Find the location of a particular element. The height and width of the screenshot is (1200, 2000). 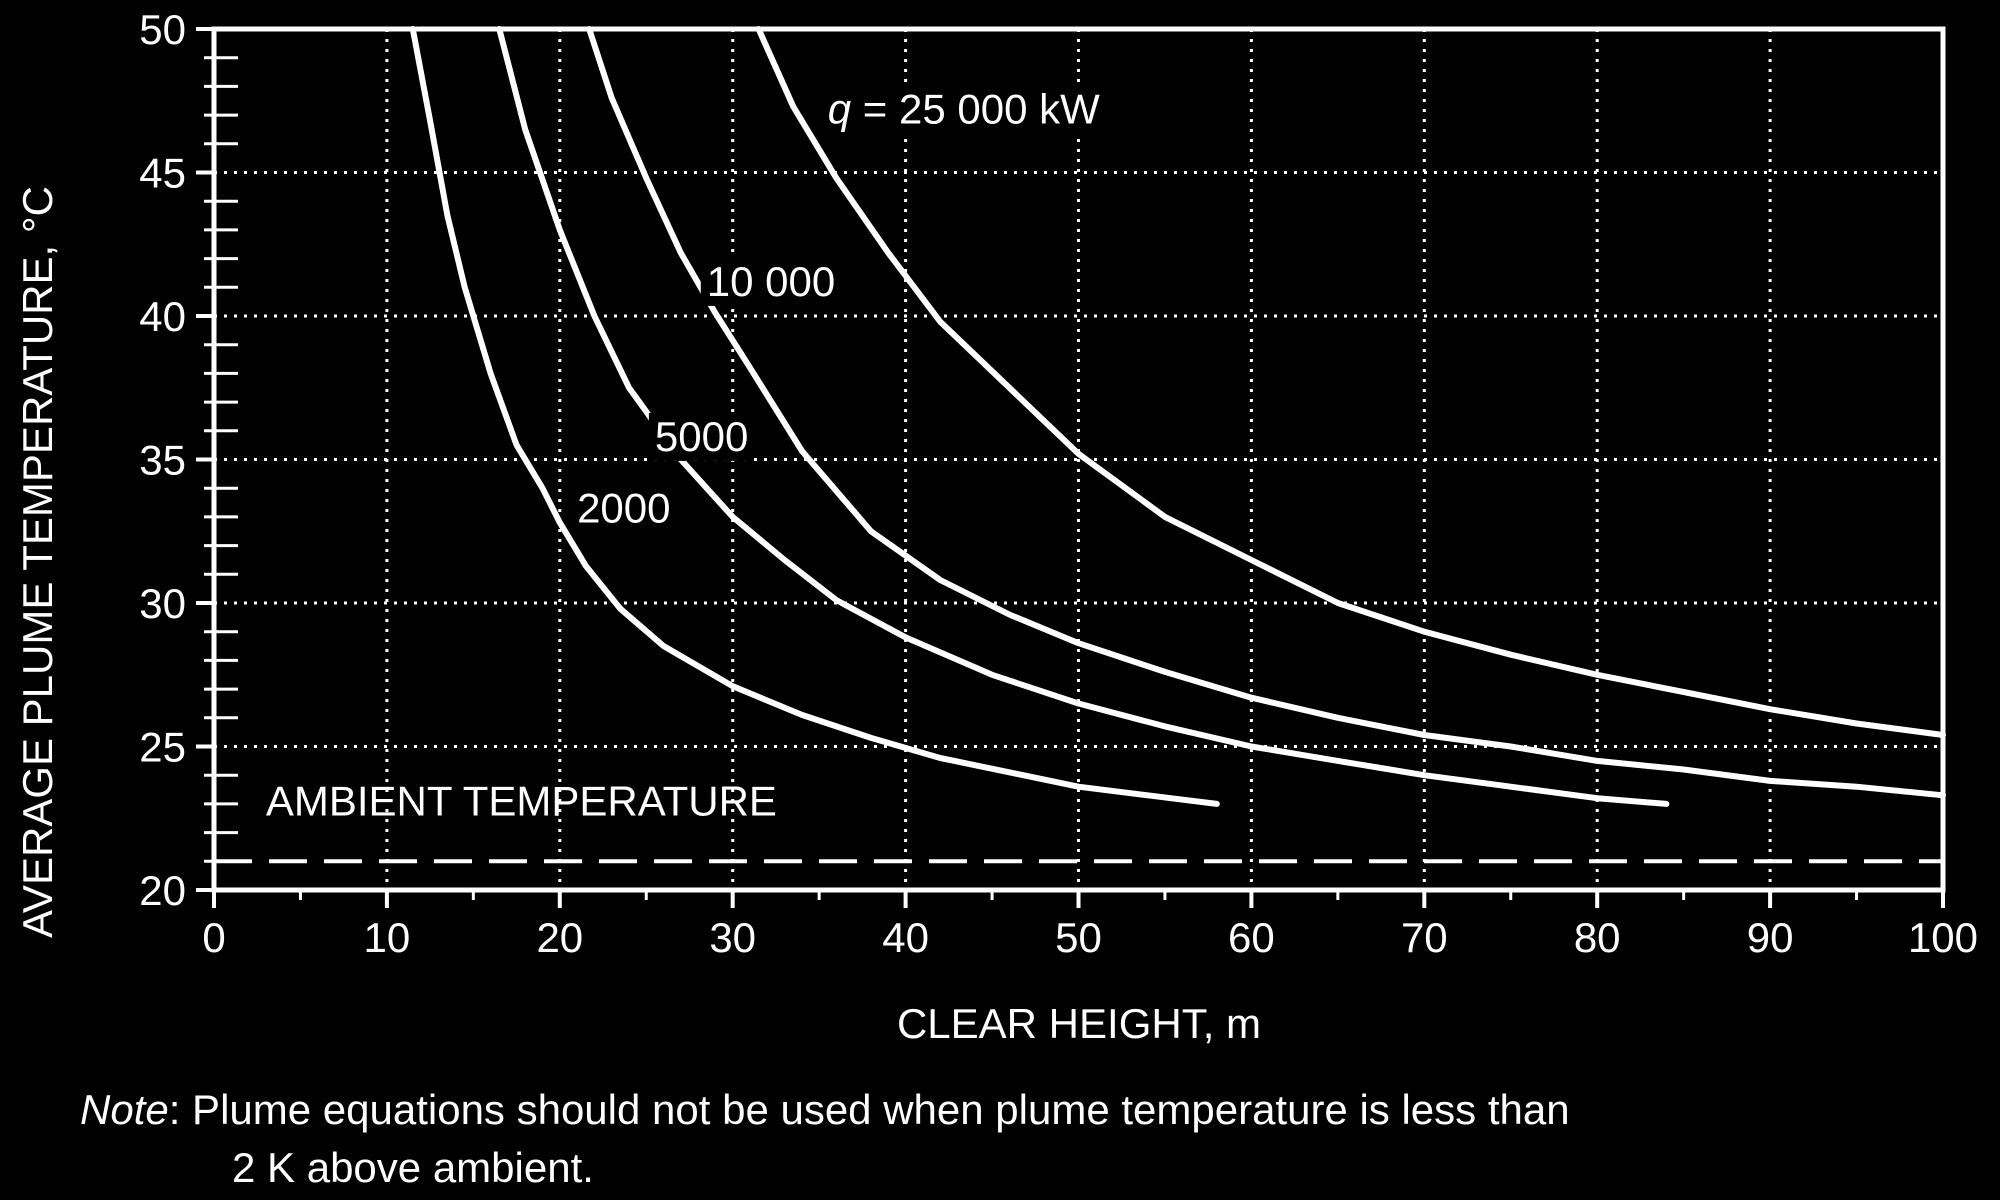

ambient-temperature-label: AMBIENT TEMPERATURE is located at coordinates (521, 800).